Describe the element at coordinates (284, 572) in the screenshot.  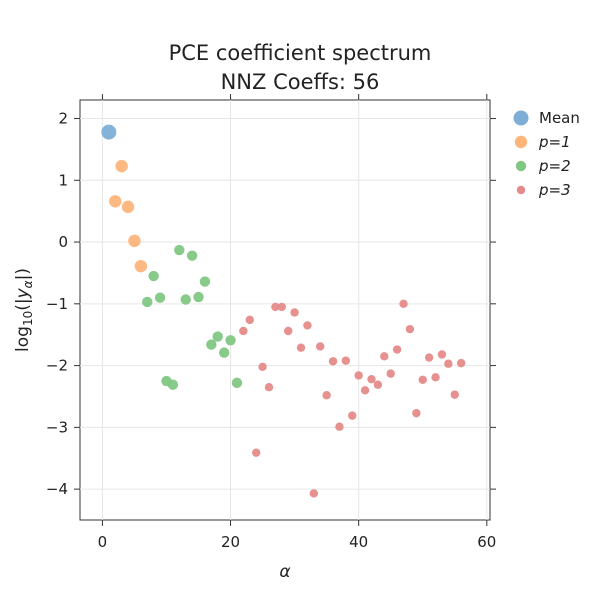
I see `x-axis-title: α` at that location.